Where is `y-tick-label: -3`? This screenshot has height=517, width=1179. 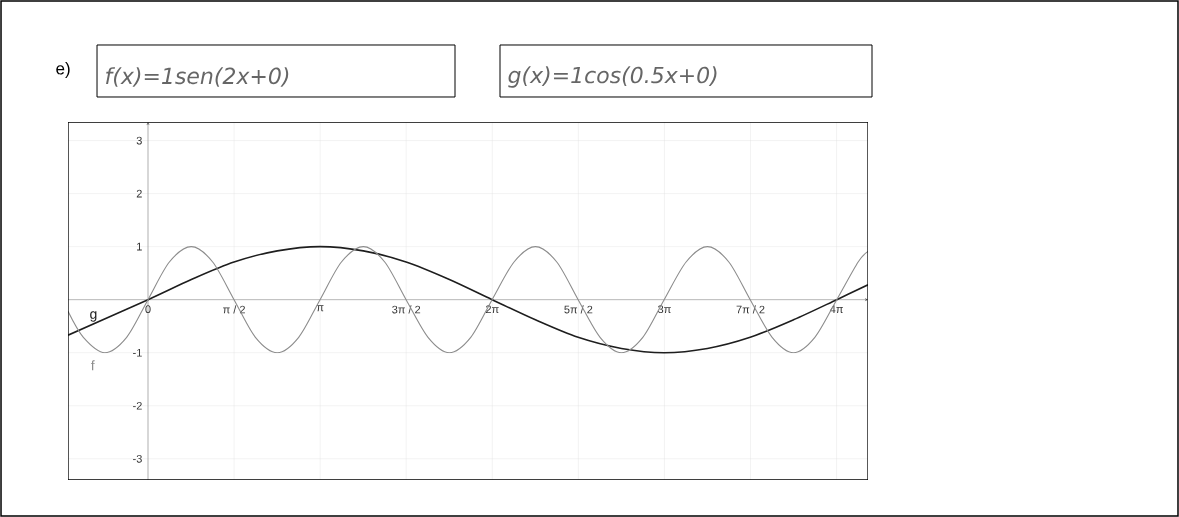 y-tick-label: -3 is located at coordinates (137, 458).